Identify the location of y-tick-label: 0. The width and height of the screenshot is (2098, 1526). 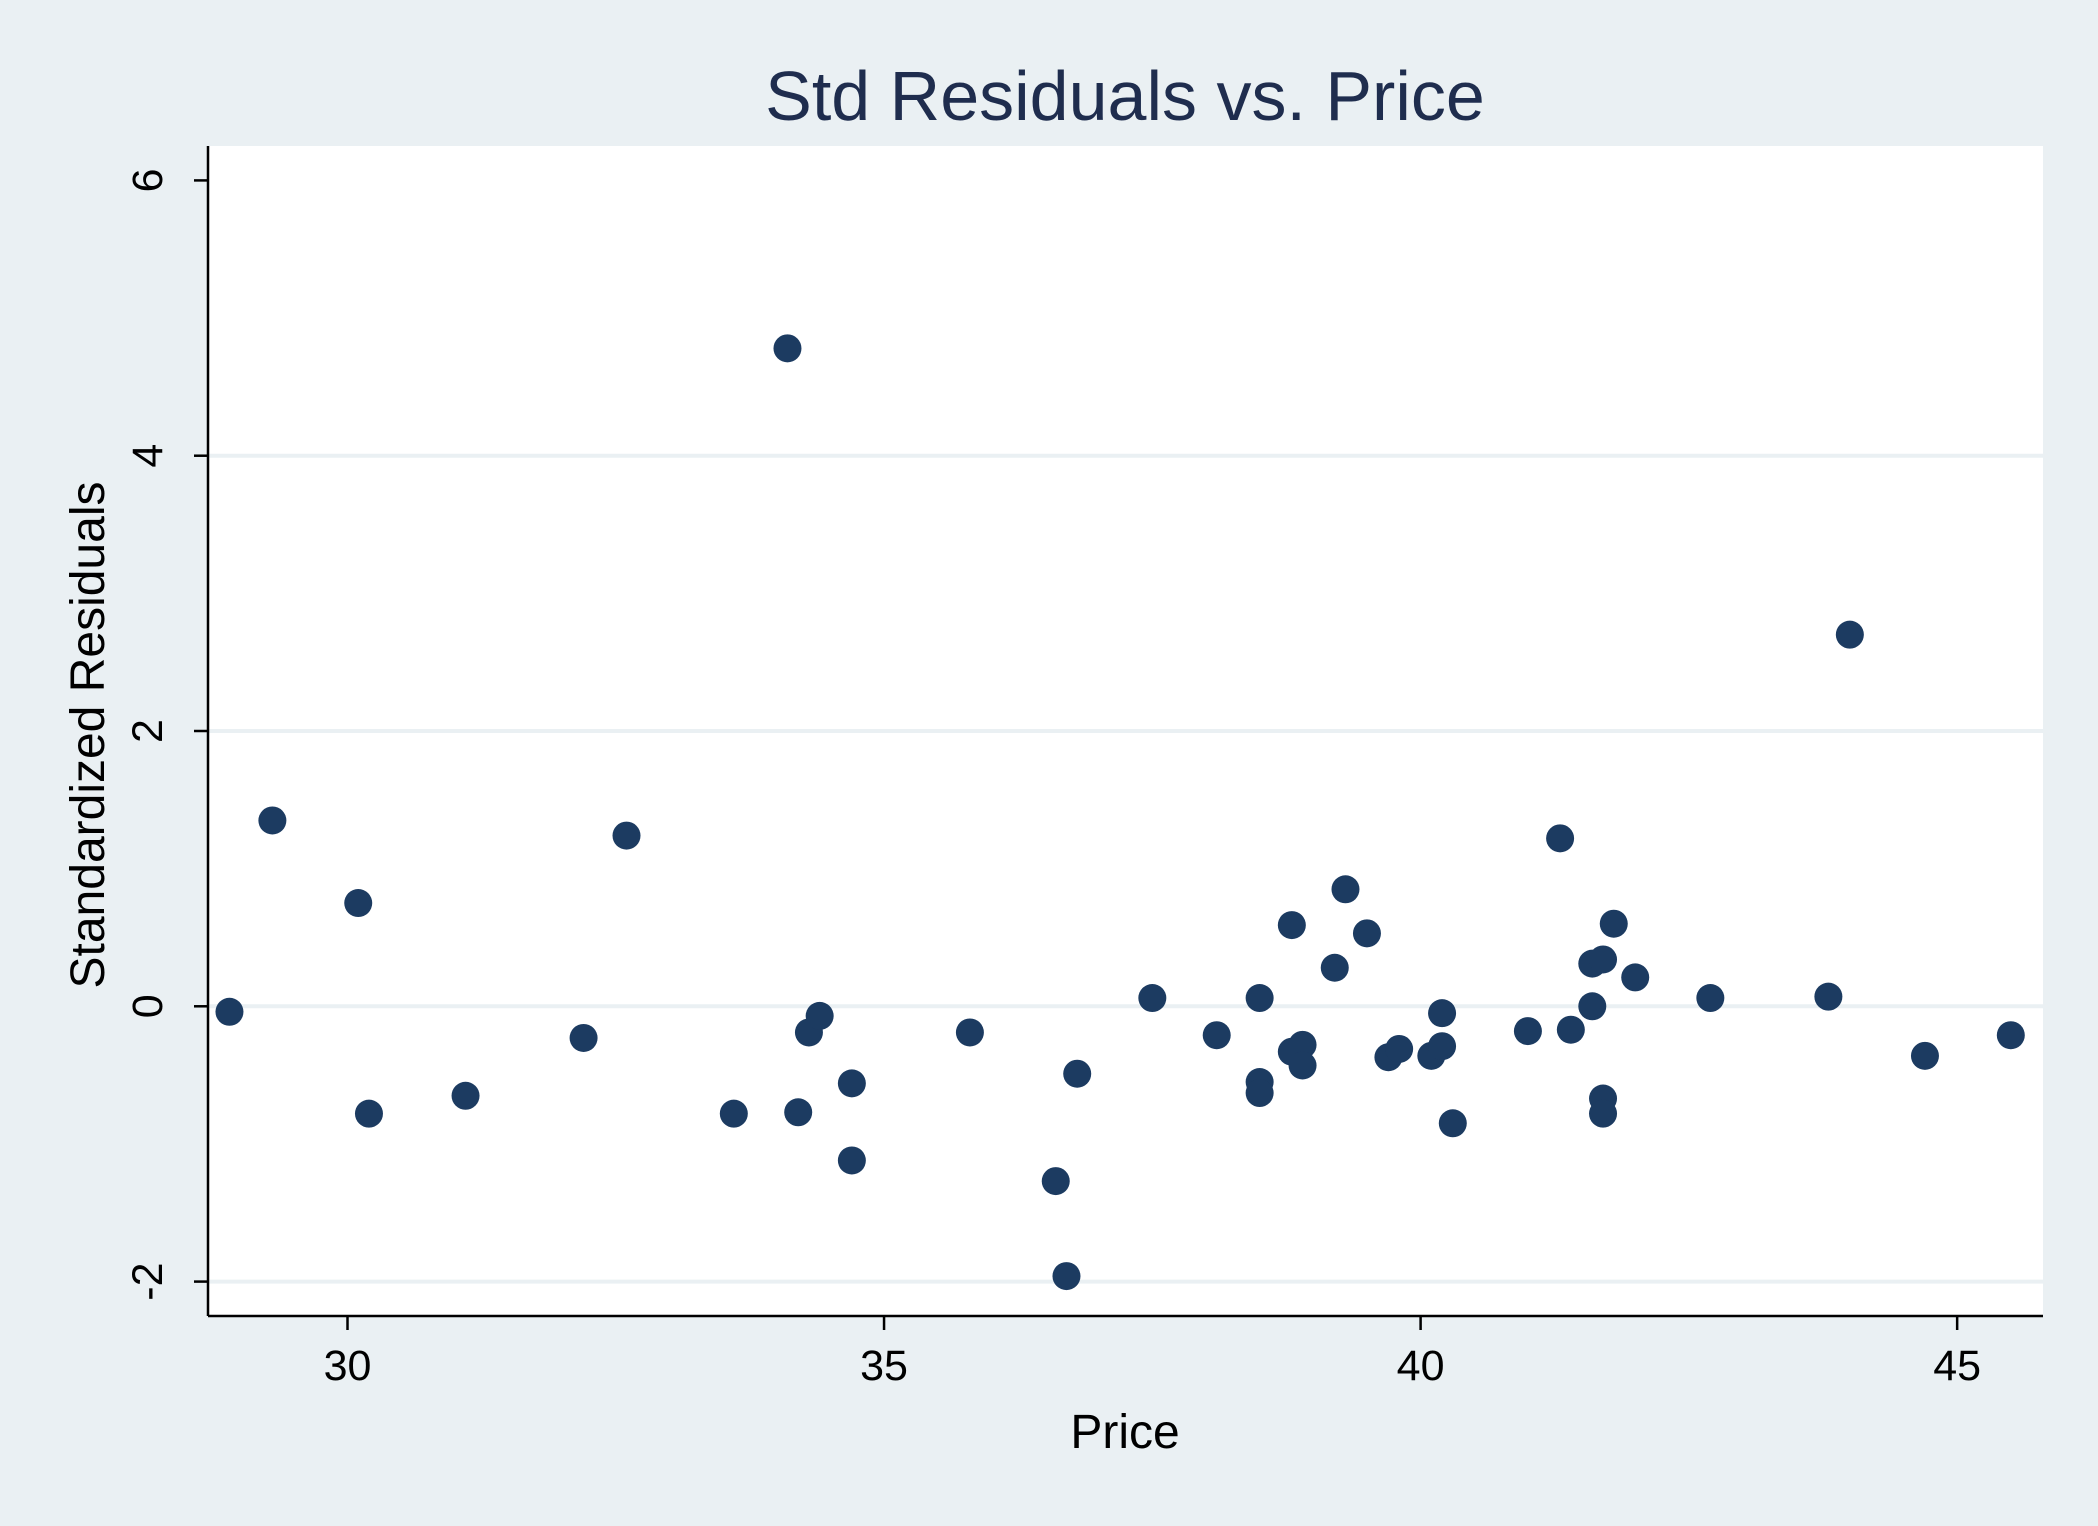
(148, 1006).